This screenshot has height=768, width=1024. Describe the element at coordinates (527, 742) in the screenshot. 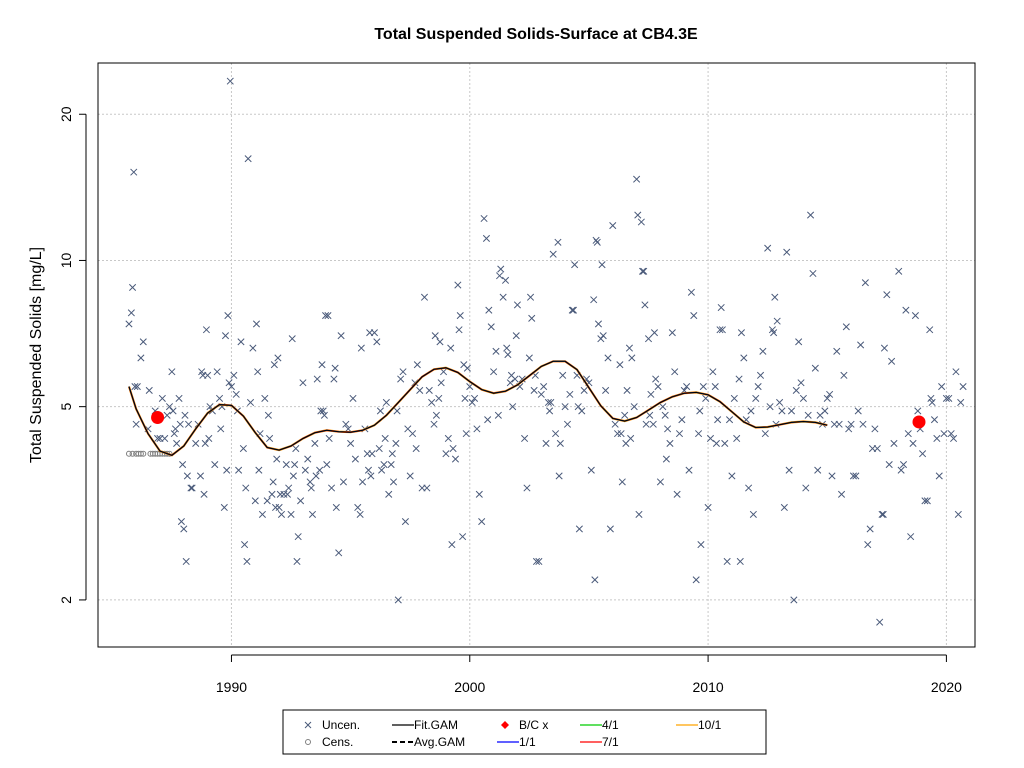

I see `legend-label: 1/1` at that location.